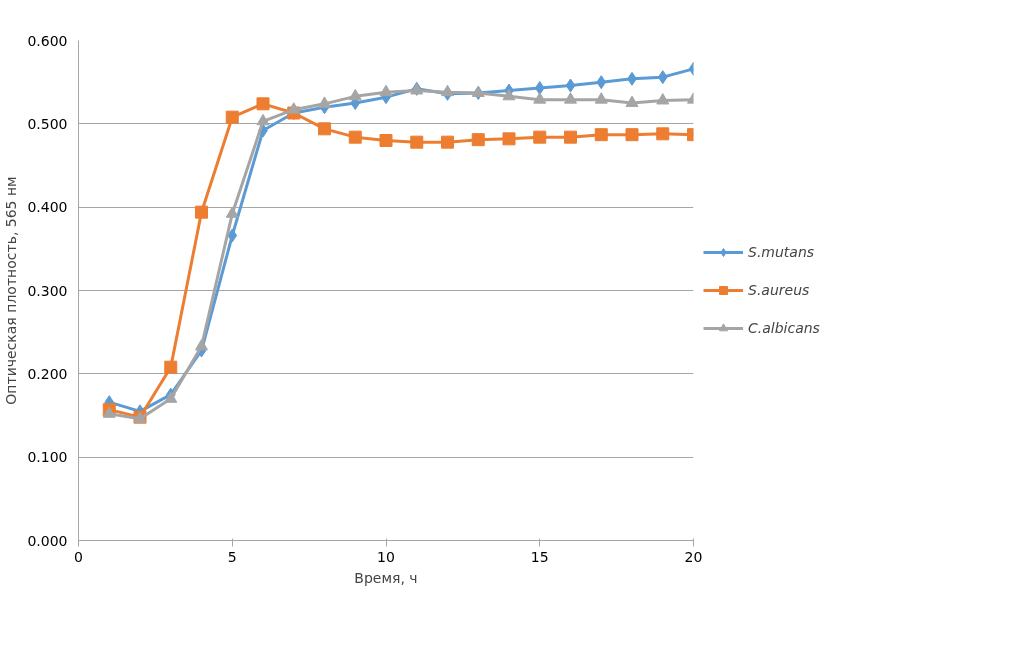 This screenshot has width=1018, height=662. Describe the element at coordinates (47, 373) in the screenshot. I see `y-tick-label: 0.200` at that location.